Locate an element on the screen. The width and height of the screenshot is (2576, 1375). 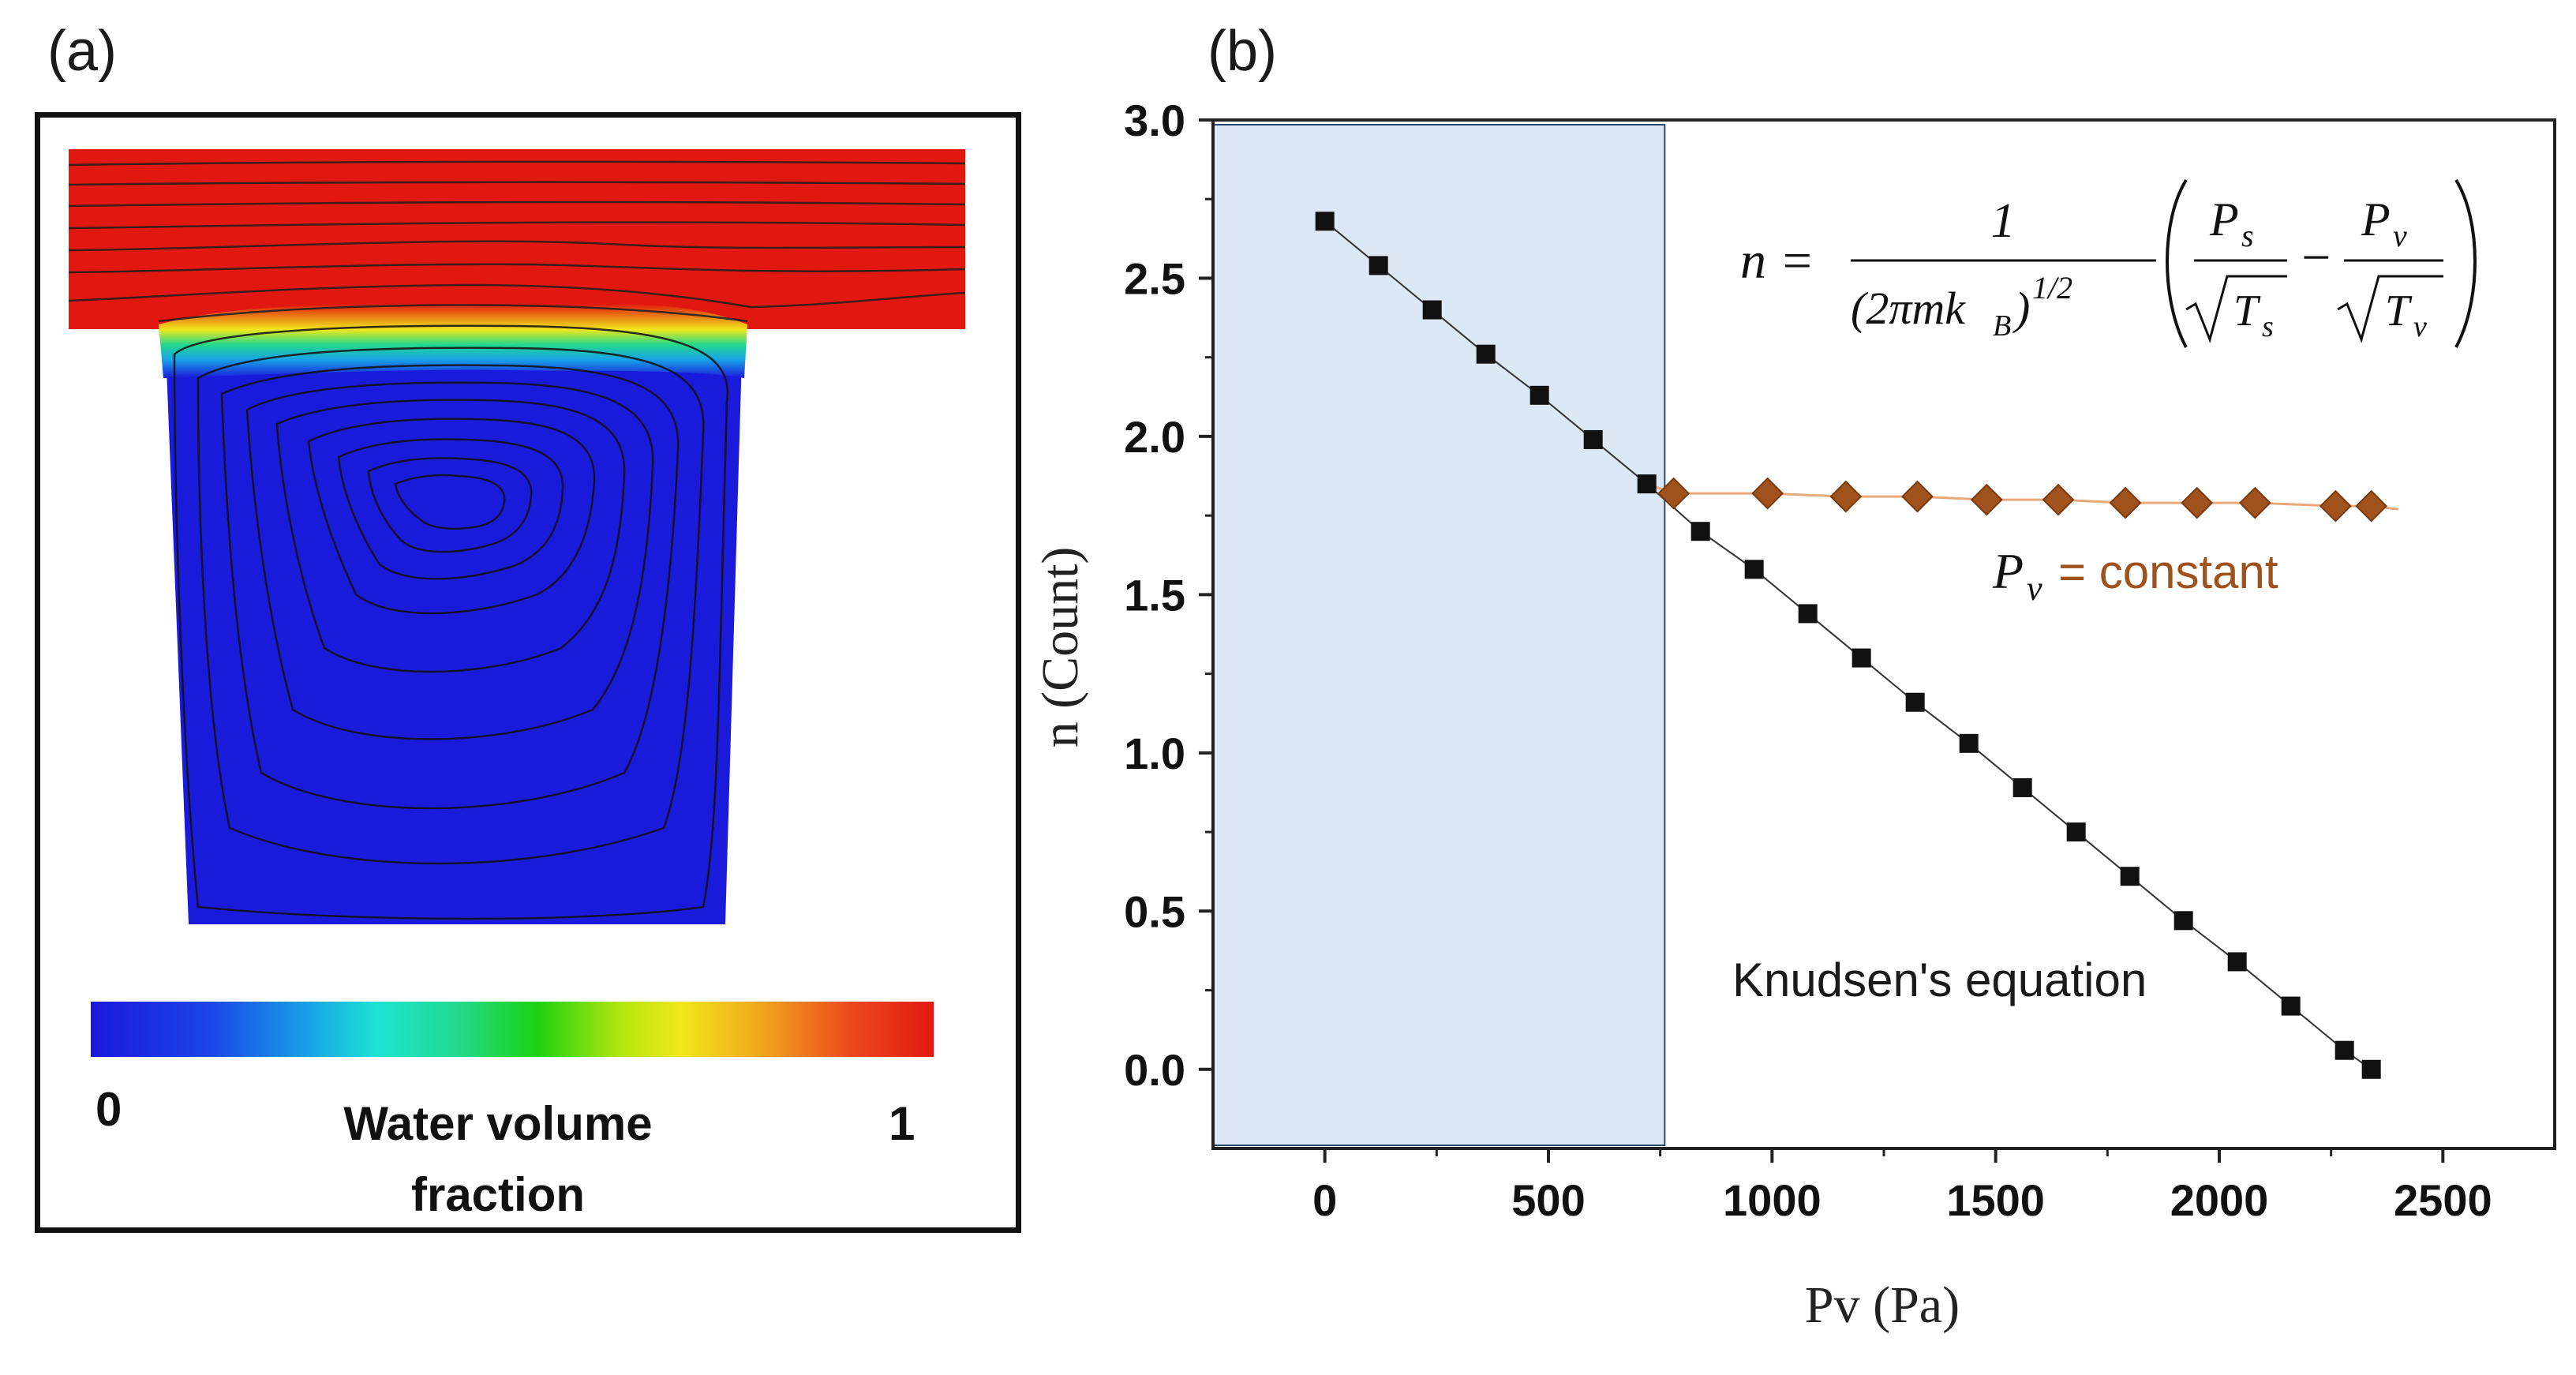
x-tick-label: 1000 is located at coordinates (1772, 1200).